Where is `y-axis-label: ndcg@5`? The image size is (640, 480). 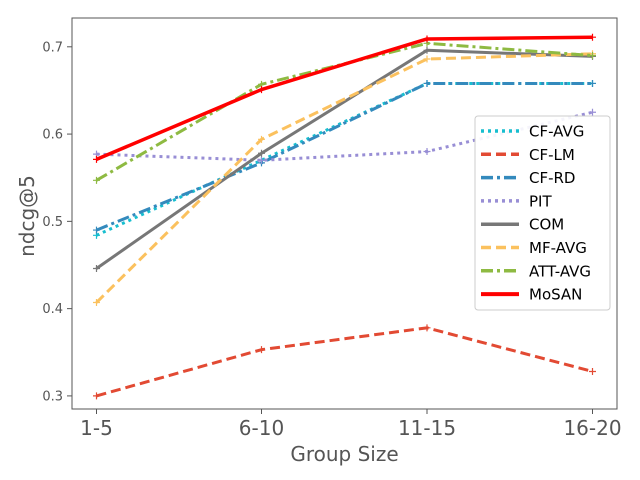
y-axis-label: ndcg@5 is located at coordinates (27, 216).